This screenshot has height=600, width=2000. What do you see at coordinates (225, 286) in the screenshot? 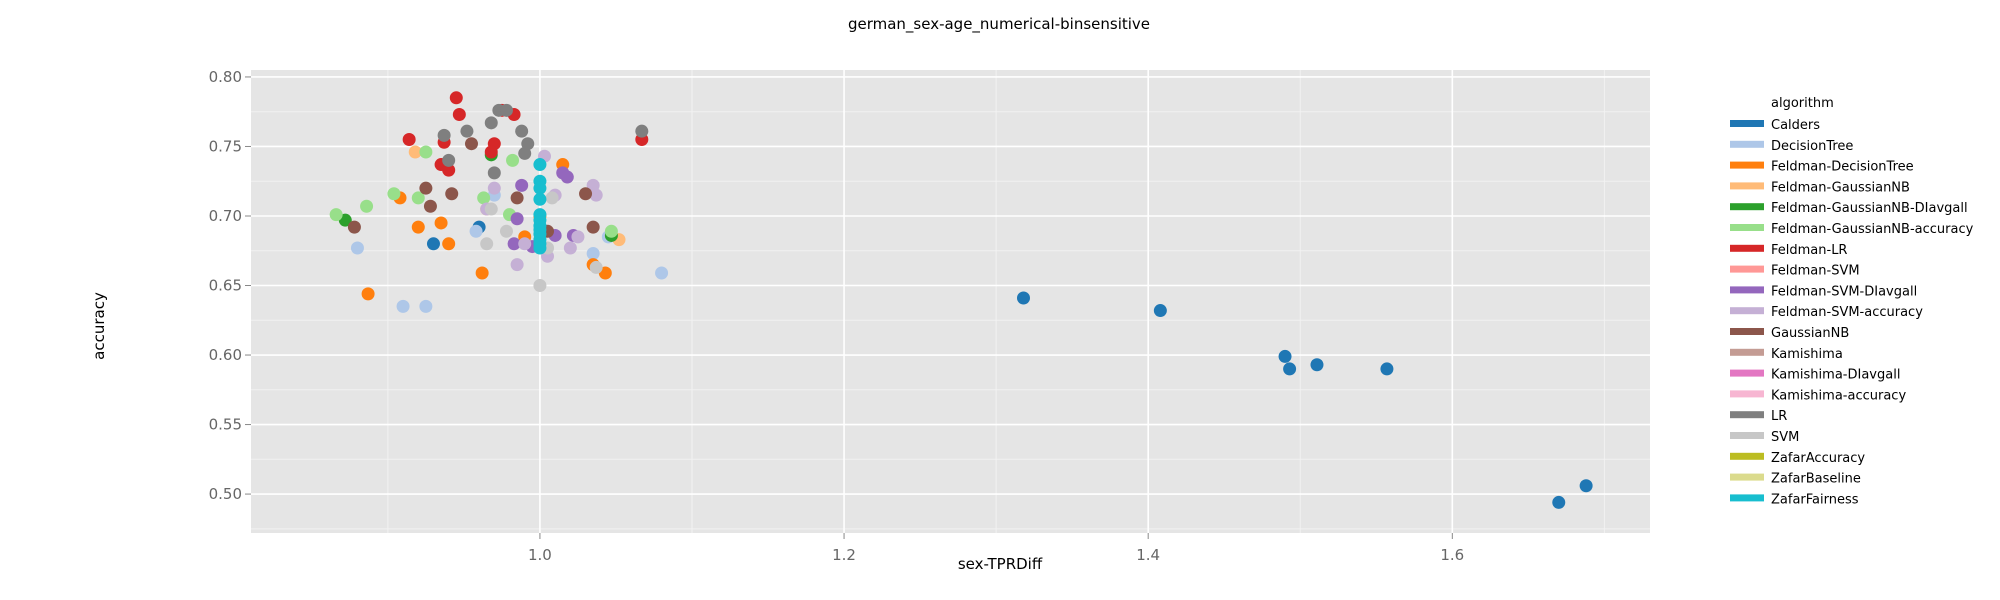
I see `y-tick-label: 0.65` at bounding box center [225, 286].